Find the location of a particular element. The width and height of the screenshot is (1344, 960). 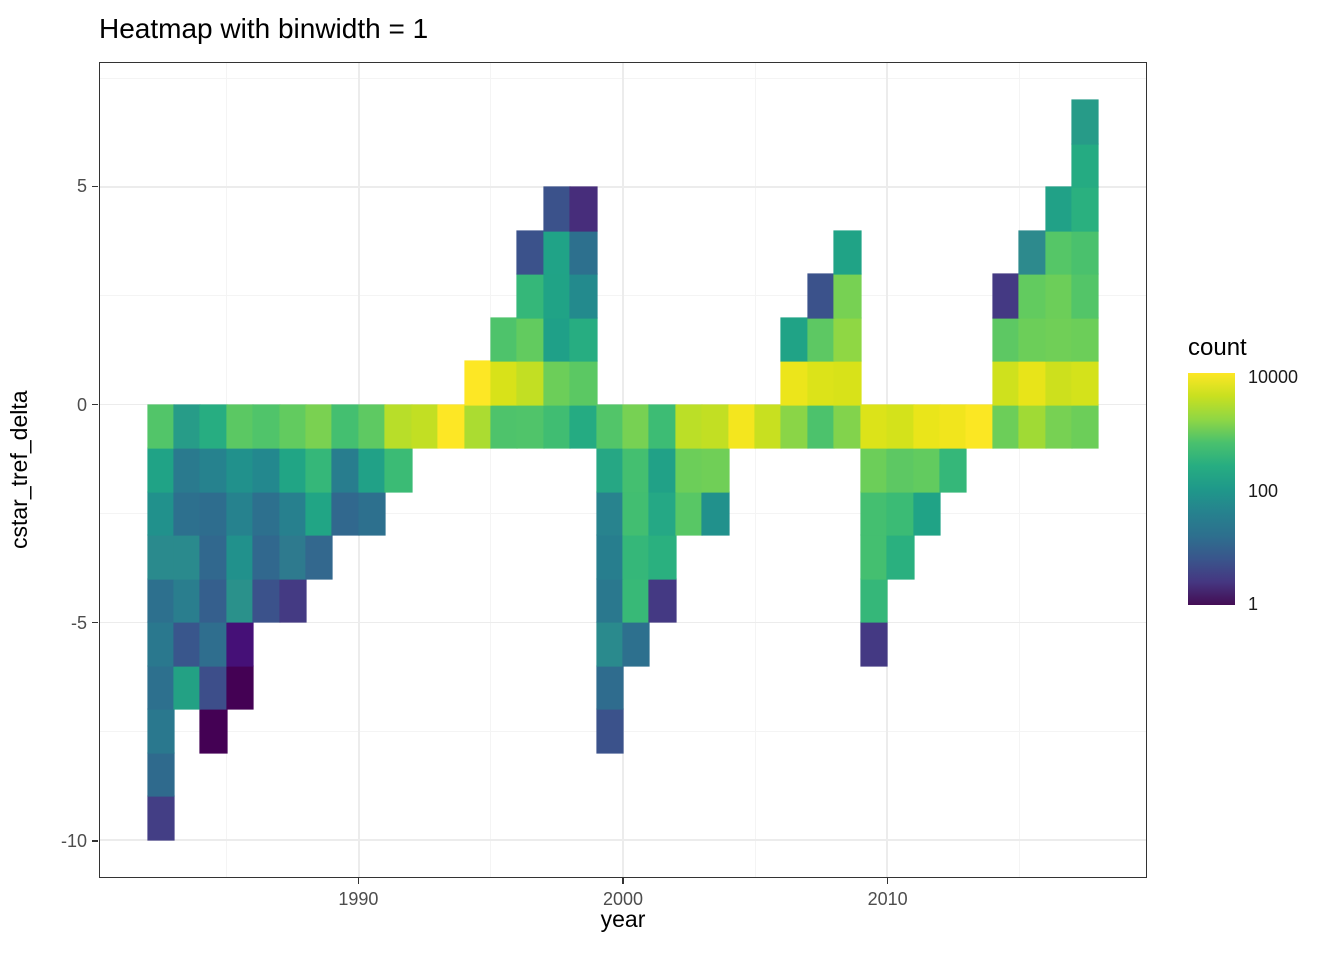

legend-tick-label: 10000 is located at coordinates (1273, 376).